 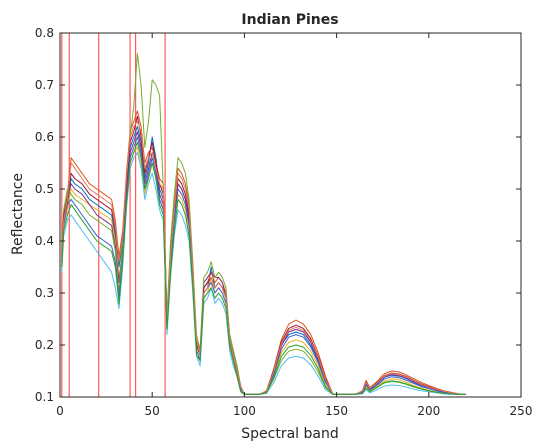 What do you see at coordinates (244, 411) in the screenshot?
I see `x-tick-label: 100` at bounding box center [244, 411].